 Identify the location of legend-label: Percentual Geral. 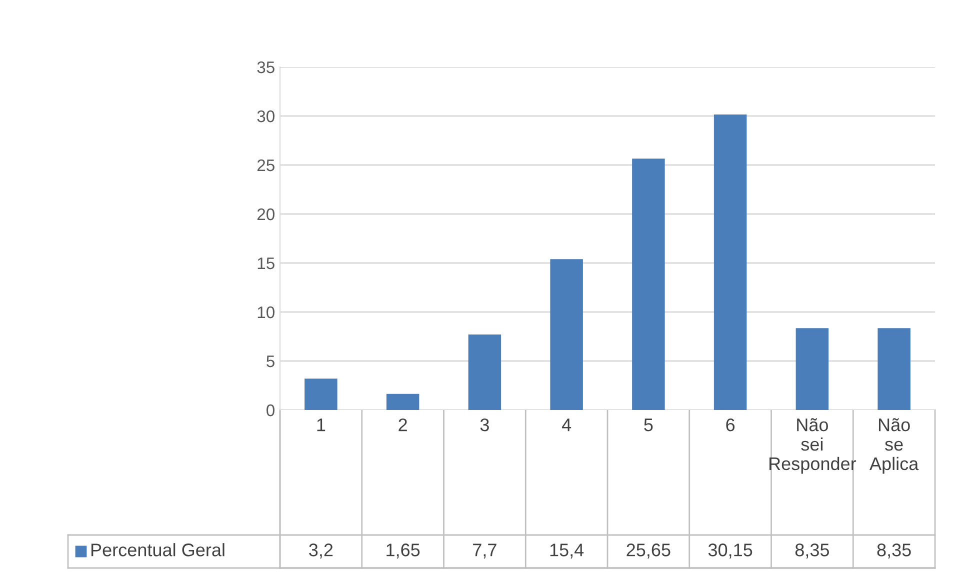
(157, 549).